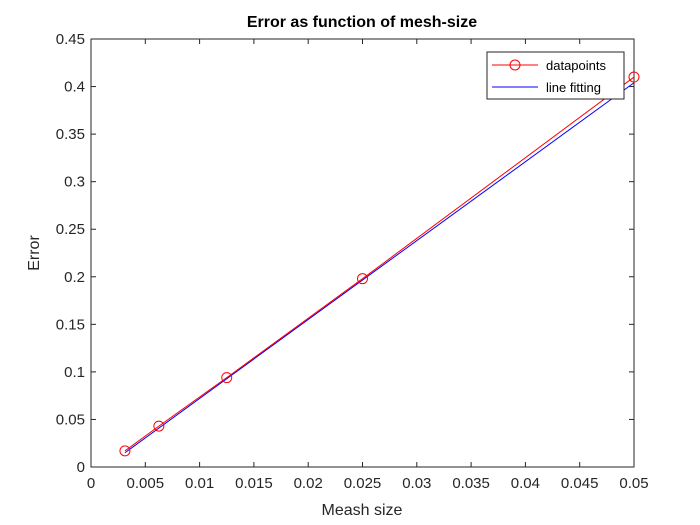  Describe the element at coordinates (633, 483) in the screenshot. I see `x-tick-label: 0.05` at that location.